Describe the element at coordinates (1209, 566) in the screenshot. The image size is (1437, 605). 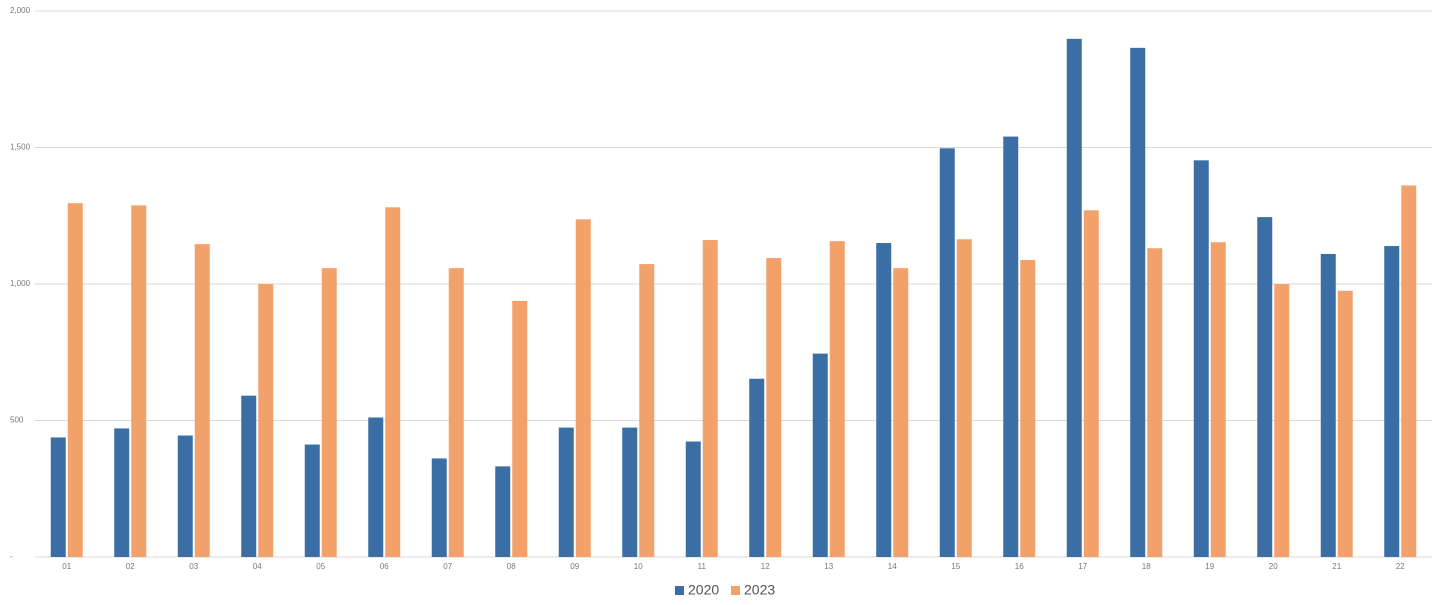
I see `x-tick-label: 19` at that location.